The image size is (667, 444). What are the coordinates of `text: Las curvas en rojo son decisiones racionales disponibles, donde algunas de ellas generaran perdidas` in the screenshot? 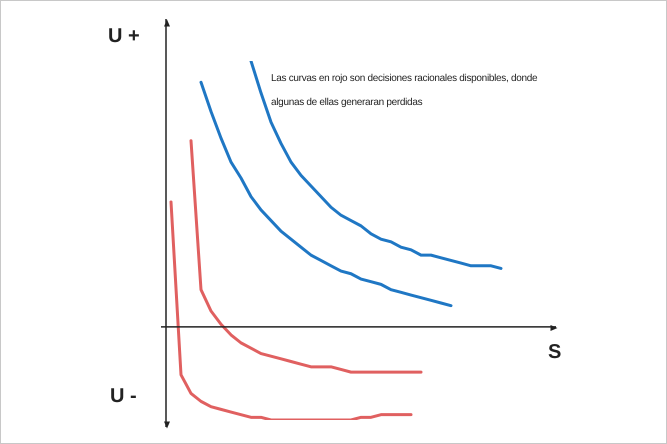 It's located at (404, 90).